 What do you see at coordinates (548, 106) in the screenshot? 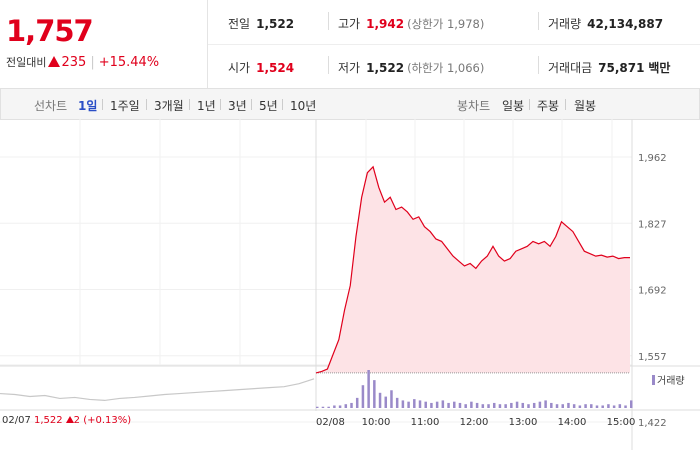
I see `tab-weekly-candle: 주봉` at bounding box center [548, 106].